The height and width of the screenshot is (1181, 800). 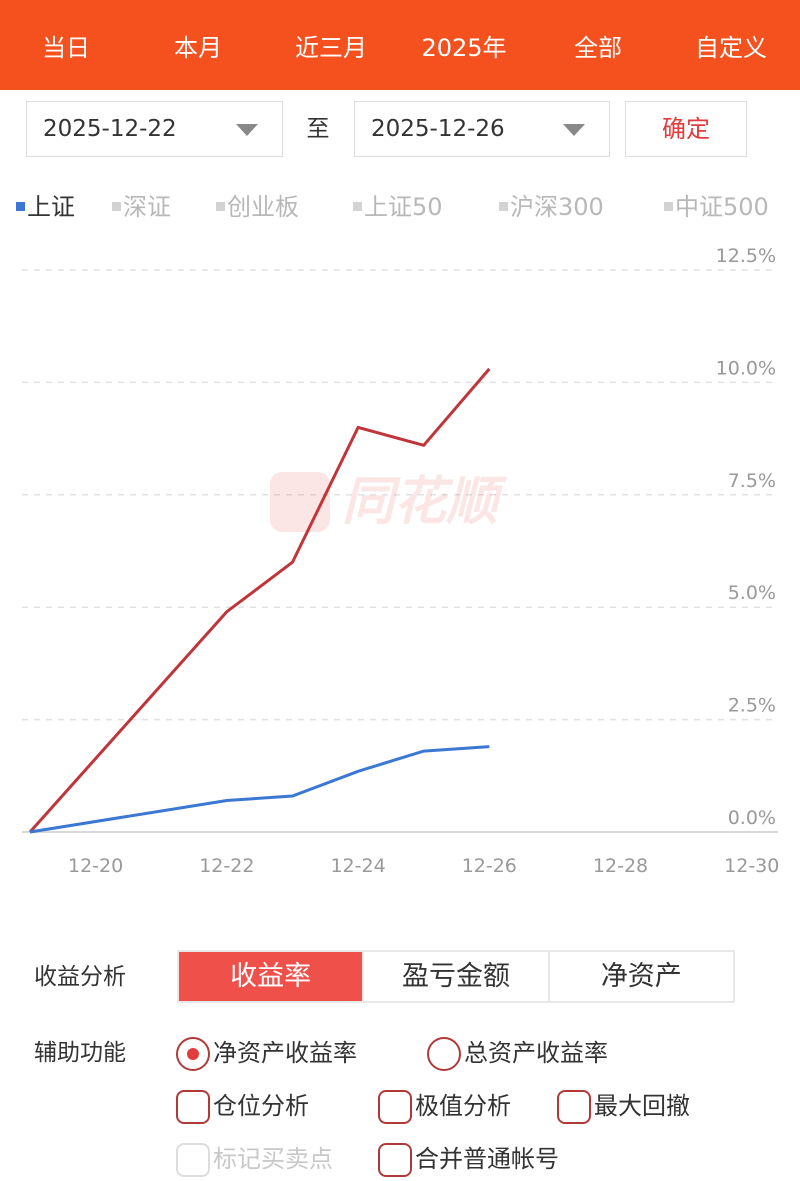 I want to click on confirm-button: 确定, so click(x=686, y=129).